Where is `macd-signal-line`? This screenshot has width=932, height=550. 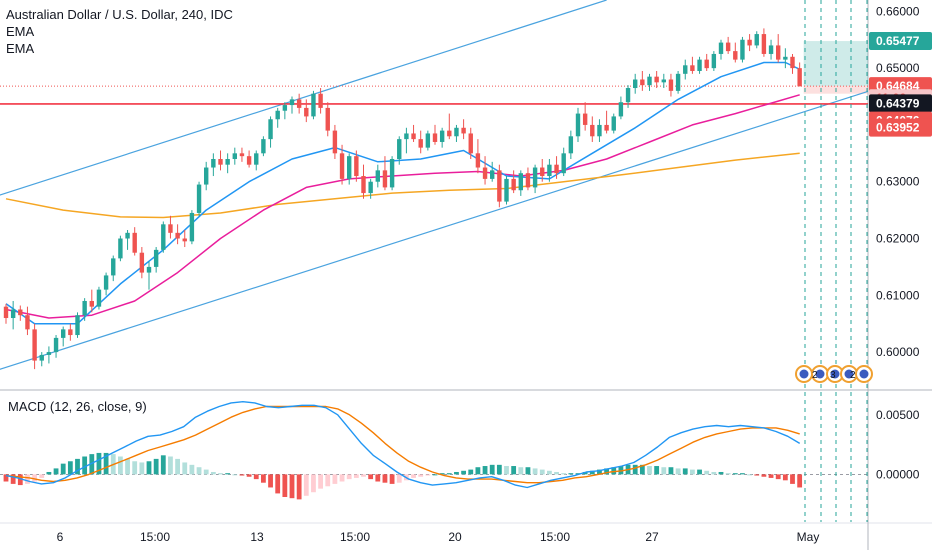 macd-signal-line is located at coordinates (402, 444).